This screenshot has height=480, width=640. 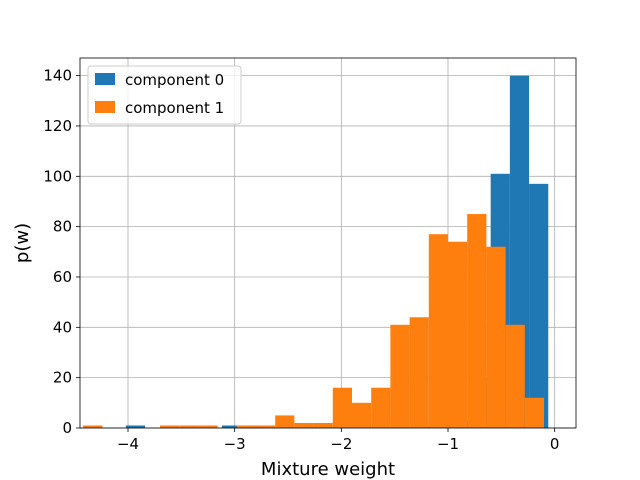 What do you see at coordinates (61, 252) in the screenshot?
I see `y-ticks: 0 20 40 60 80 100 120 140` at bounding box center [61, 252].